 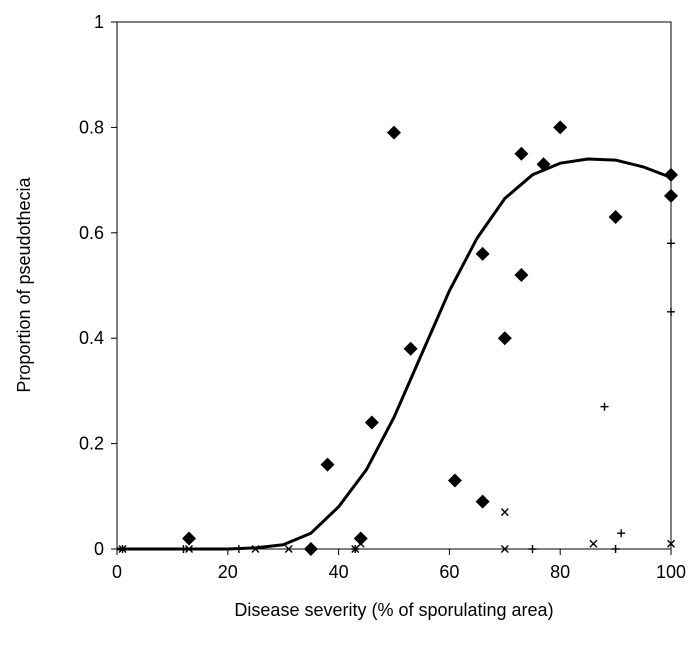 I want to click on x-tick-label: 20, so click(x=228, y=572).